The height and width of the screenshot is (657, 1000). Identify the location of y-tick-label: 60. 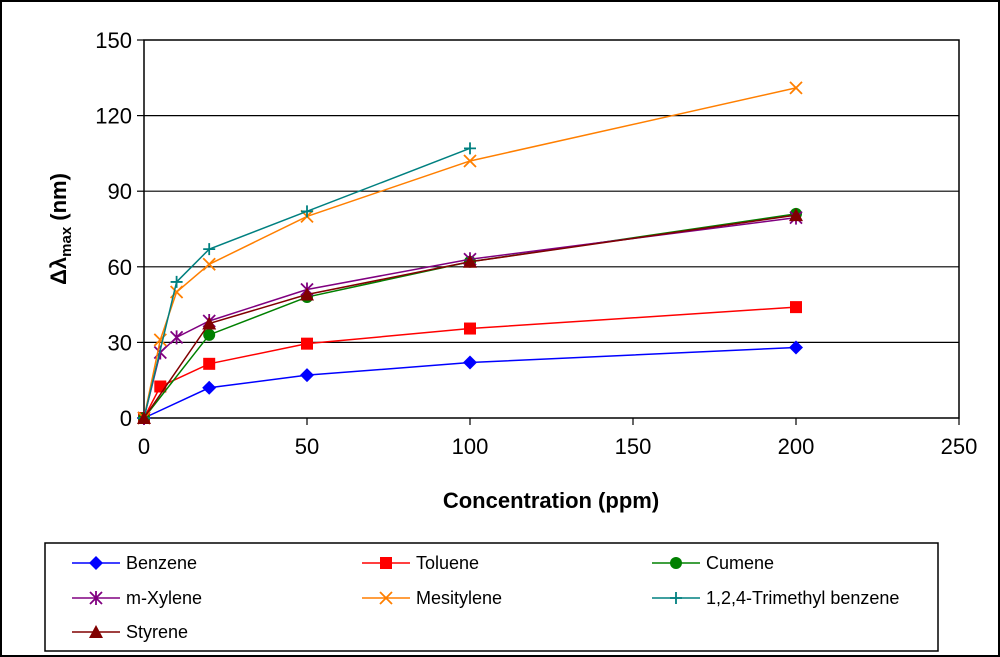
(120, 267).